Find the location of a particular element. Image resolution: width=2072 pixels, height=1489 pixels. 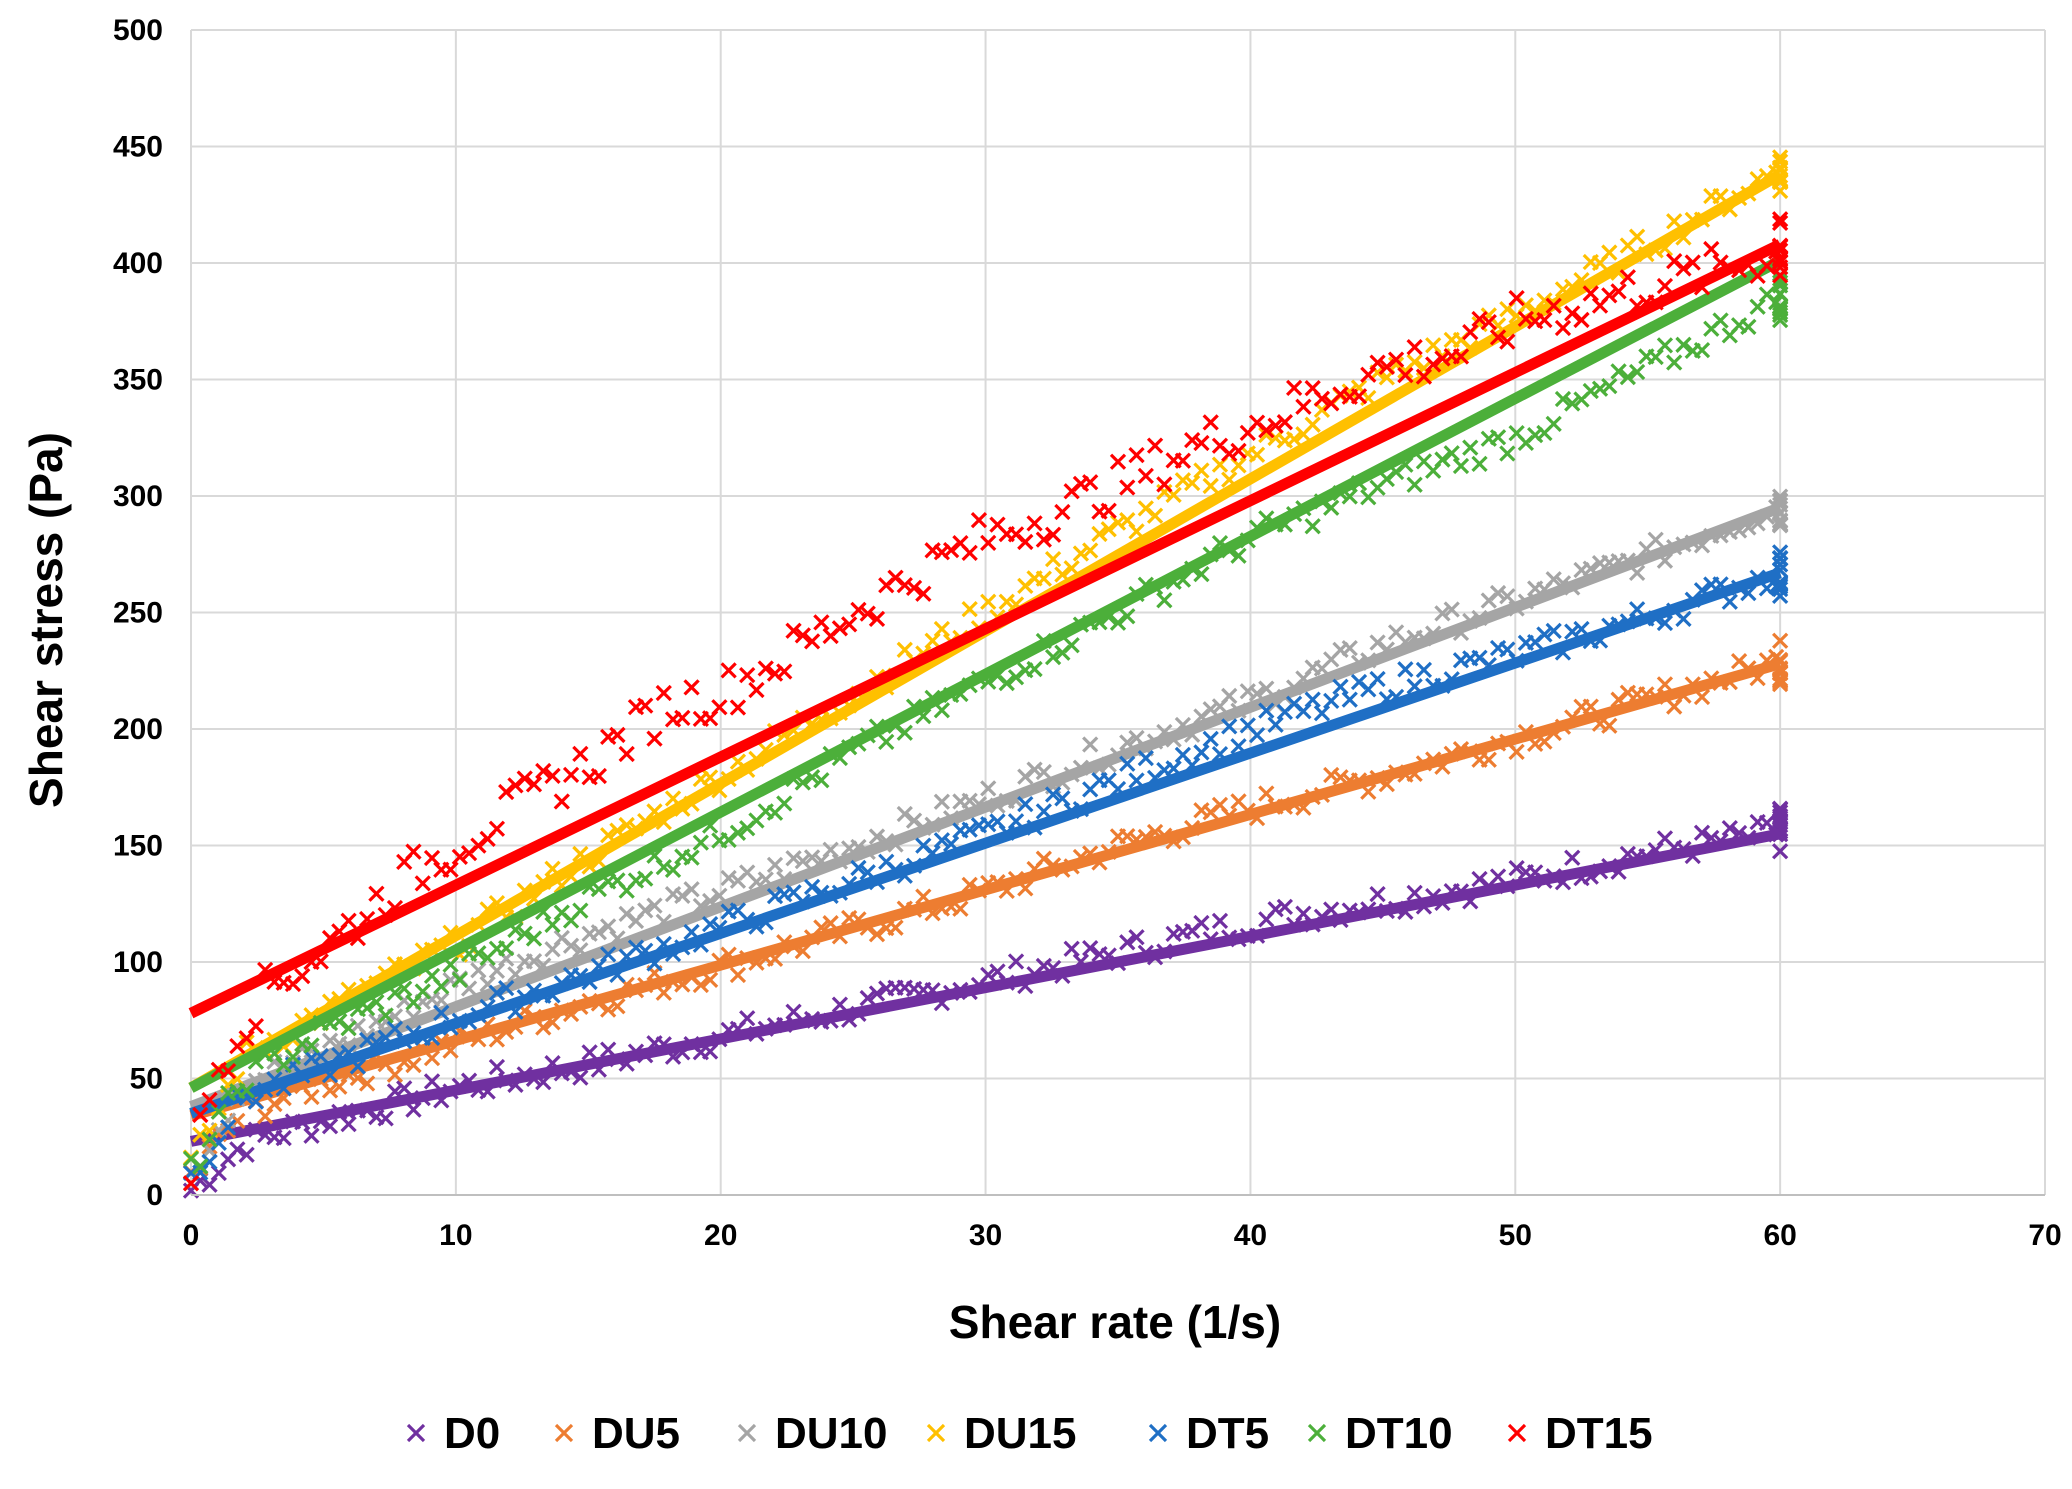

x-tick-label: 0 is located at coordinates (191, 1235).